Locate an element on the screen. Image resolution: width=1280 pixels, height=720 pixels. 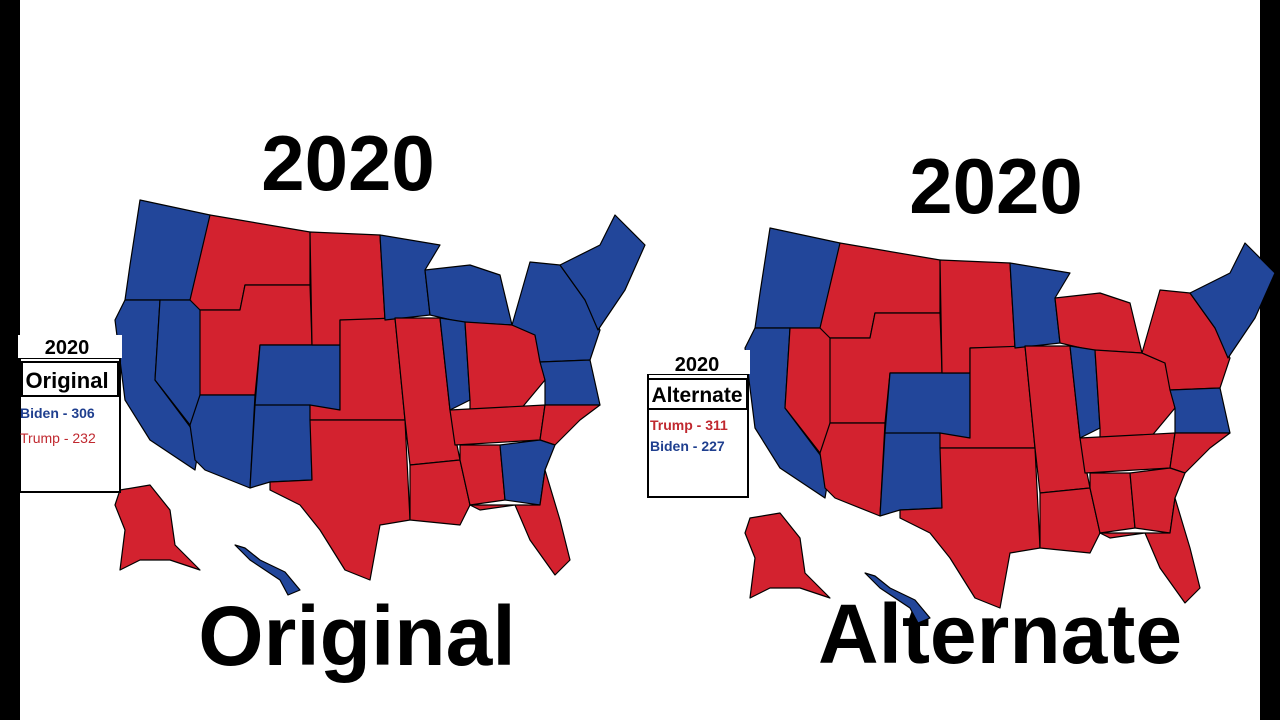
legend-line: Trump - 311 is located at coordinates (689, 425).